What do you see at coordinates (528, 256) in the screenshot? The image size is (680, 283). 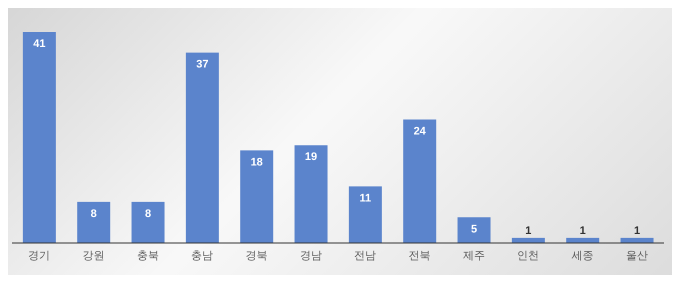 I see `x-tick-label: 인천` at bounding box center [528, 256].